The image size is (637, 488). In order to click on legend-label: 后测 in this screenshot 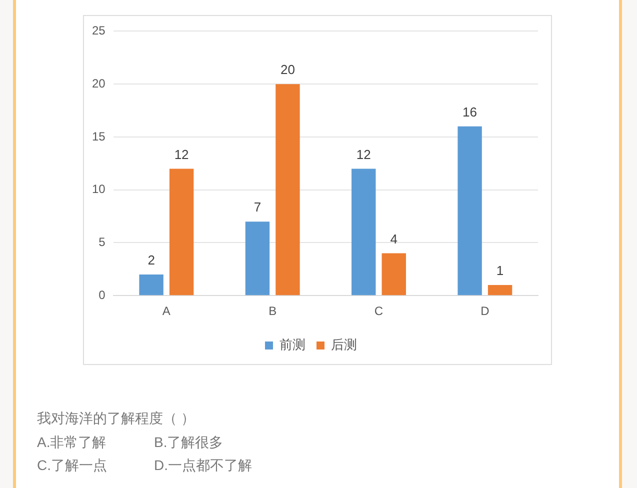, I will do `click(344, 344)`.